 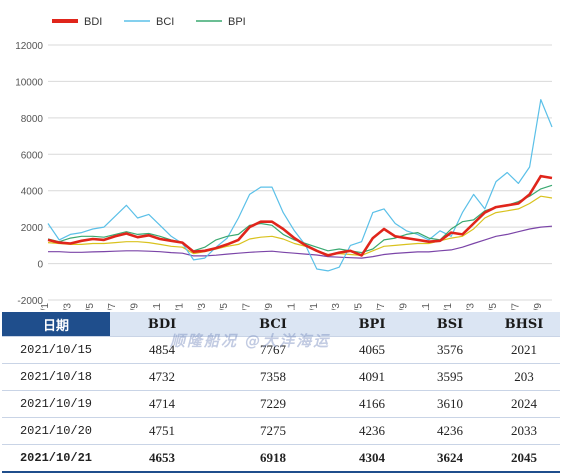 What do you see at coordinates (524, 458) in the screenshot?
I see `cell-bhsi: 2045` at bounding box center [524, 458].